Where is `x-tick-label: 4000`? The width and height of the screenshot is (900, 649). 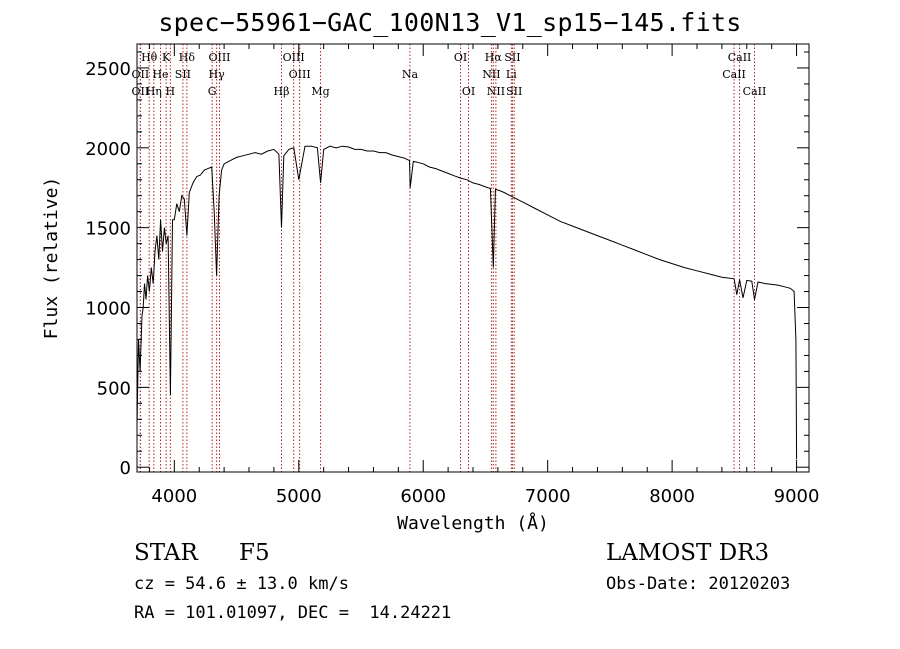
x-tick-label: 4000 is located at coordinates (174, 496).